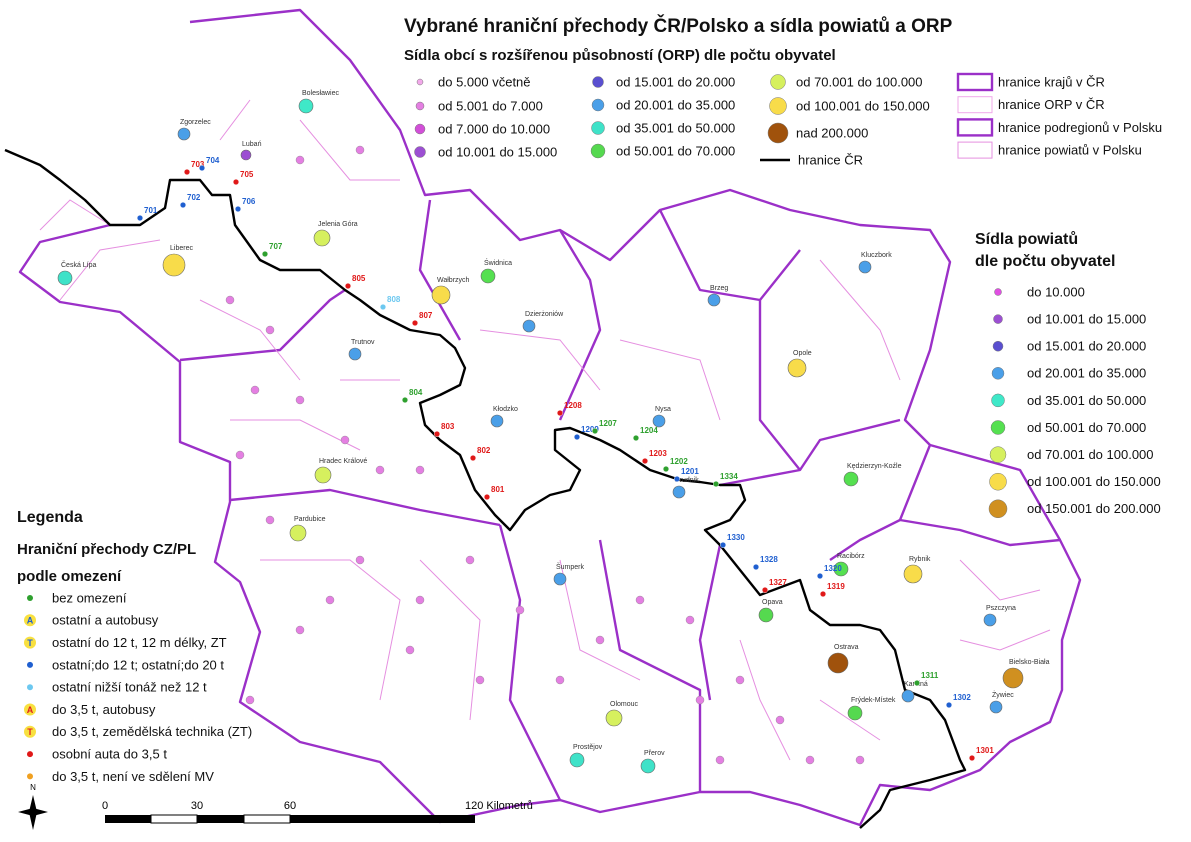 This screenshot has height=842, width=1191. I want to click on legend-symbol: T, so click(30, 732).